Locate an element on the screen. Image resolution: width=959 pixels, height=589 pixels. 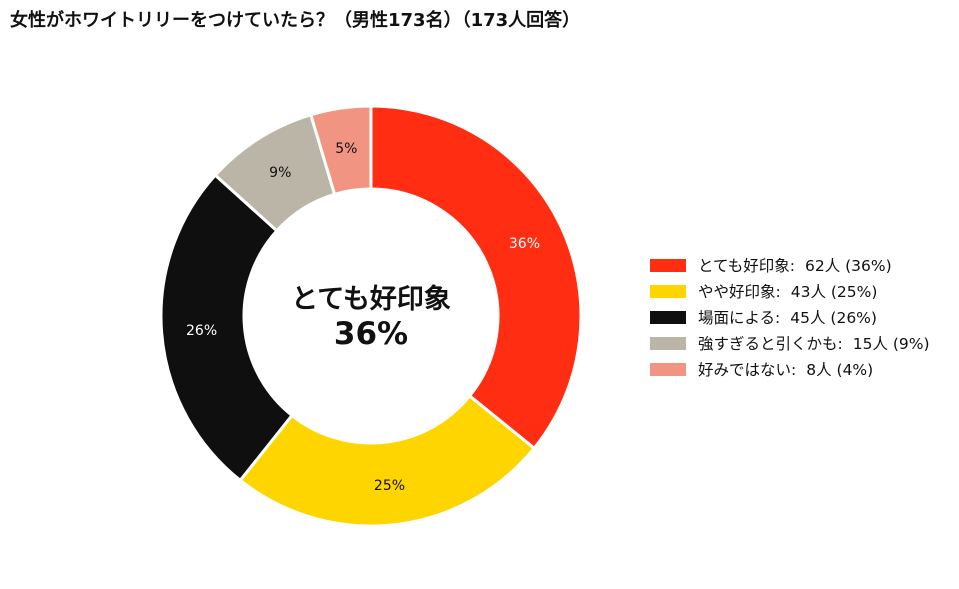
legend-item-1: やや好印象: 43人 (25%) is located at coordinates (790, 291).